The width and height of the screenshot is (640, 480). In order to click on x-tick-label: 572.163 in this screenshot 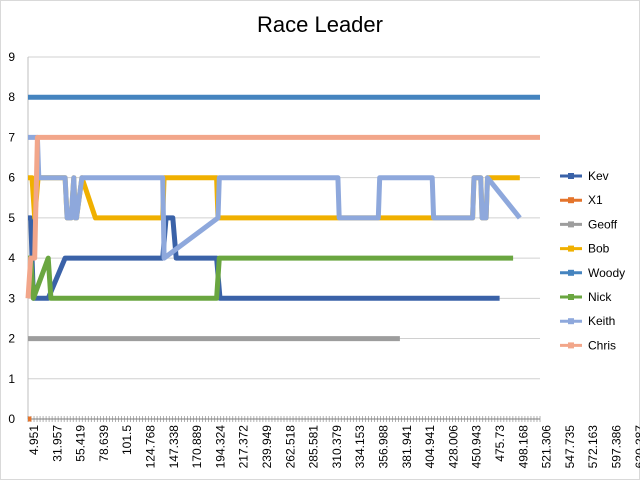, I will do `click(593, 447)`.